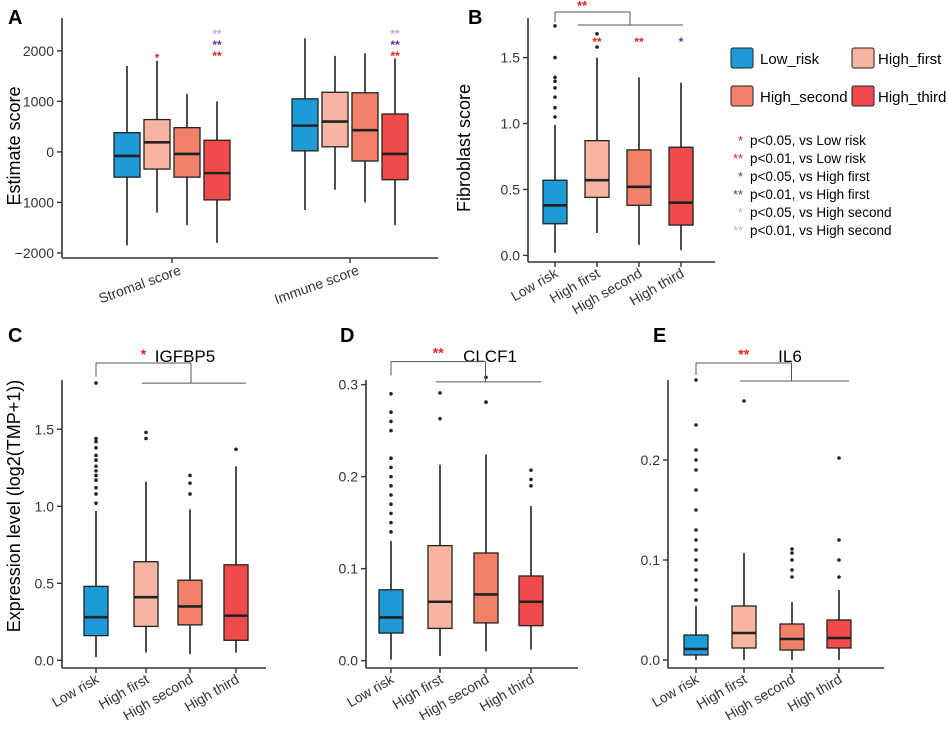 The image size is (948, 731). I want to click on chart-title-c: IGFBP5, so click(185, 356).